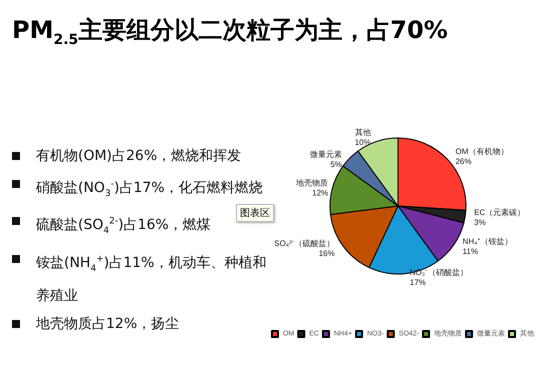  Describe the element at coordinates (151, 279) in the screenshot. I see `text: 铵盐(NH$_{4}$$^{+}$)占11%，机动车、种植和养殖业` at that location.